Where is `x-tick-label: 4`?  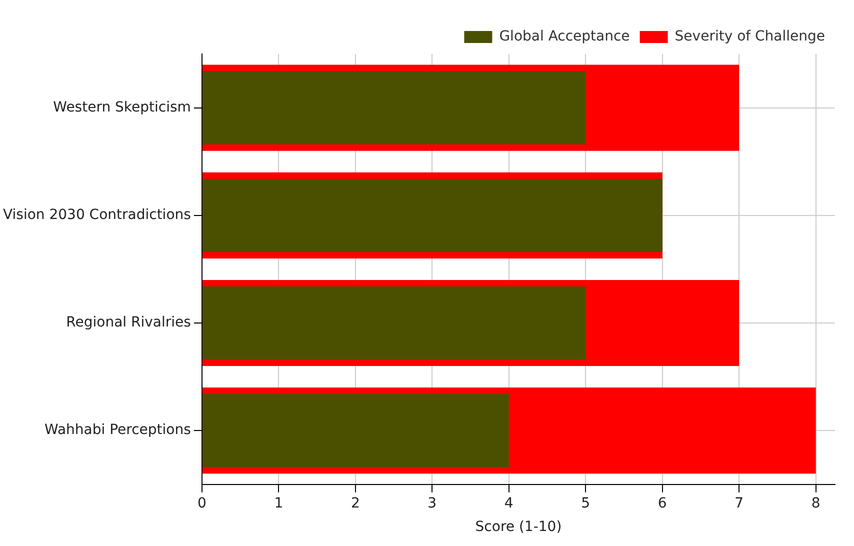
x-tick-label: 4 is located at coordinates (509, 503).